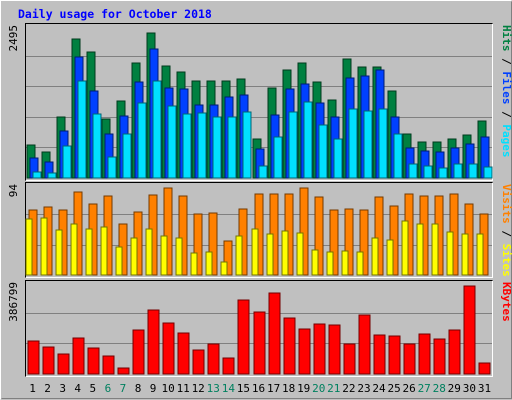  Describe the element at coordinates (213, 388) in the screenshot. I see `x-tick-label: 13` at that location.